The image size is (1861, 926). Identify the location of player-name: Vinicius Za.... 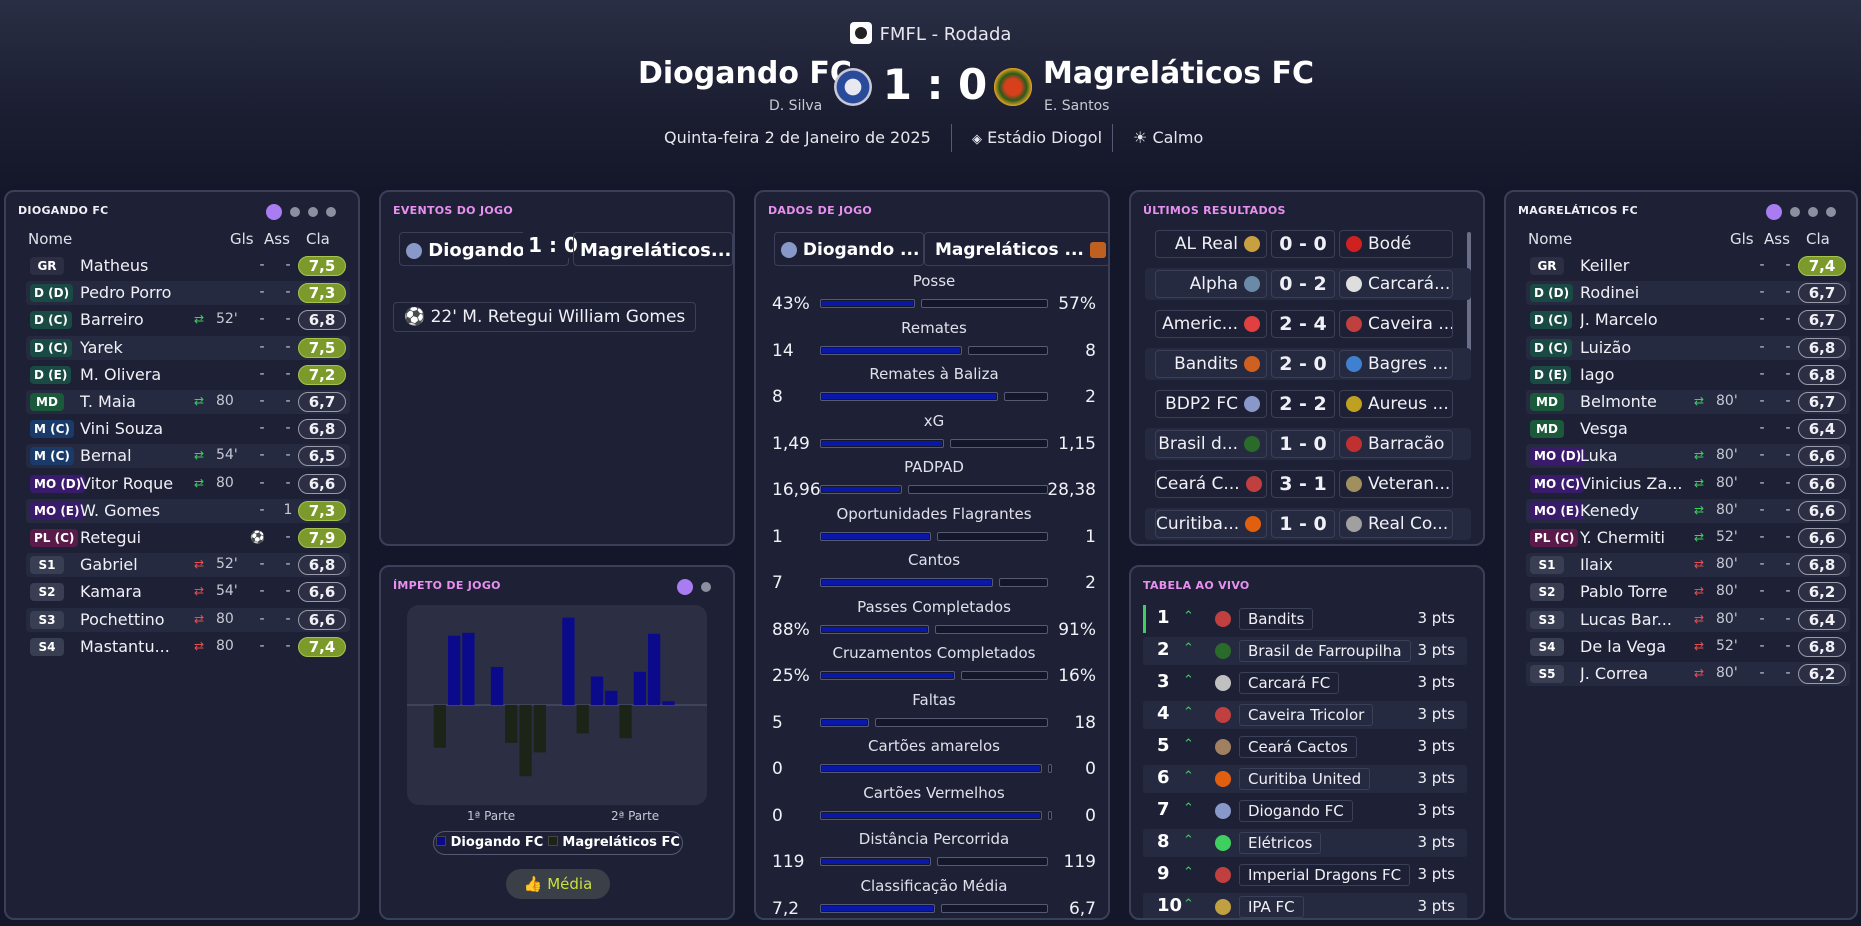
(1631, 483).